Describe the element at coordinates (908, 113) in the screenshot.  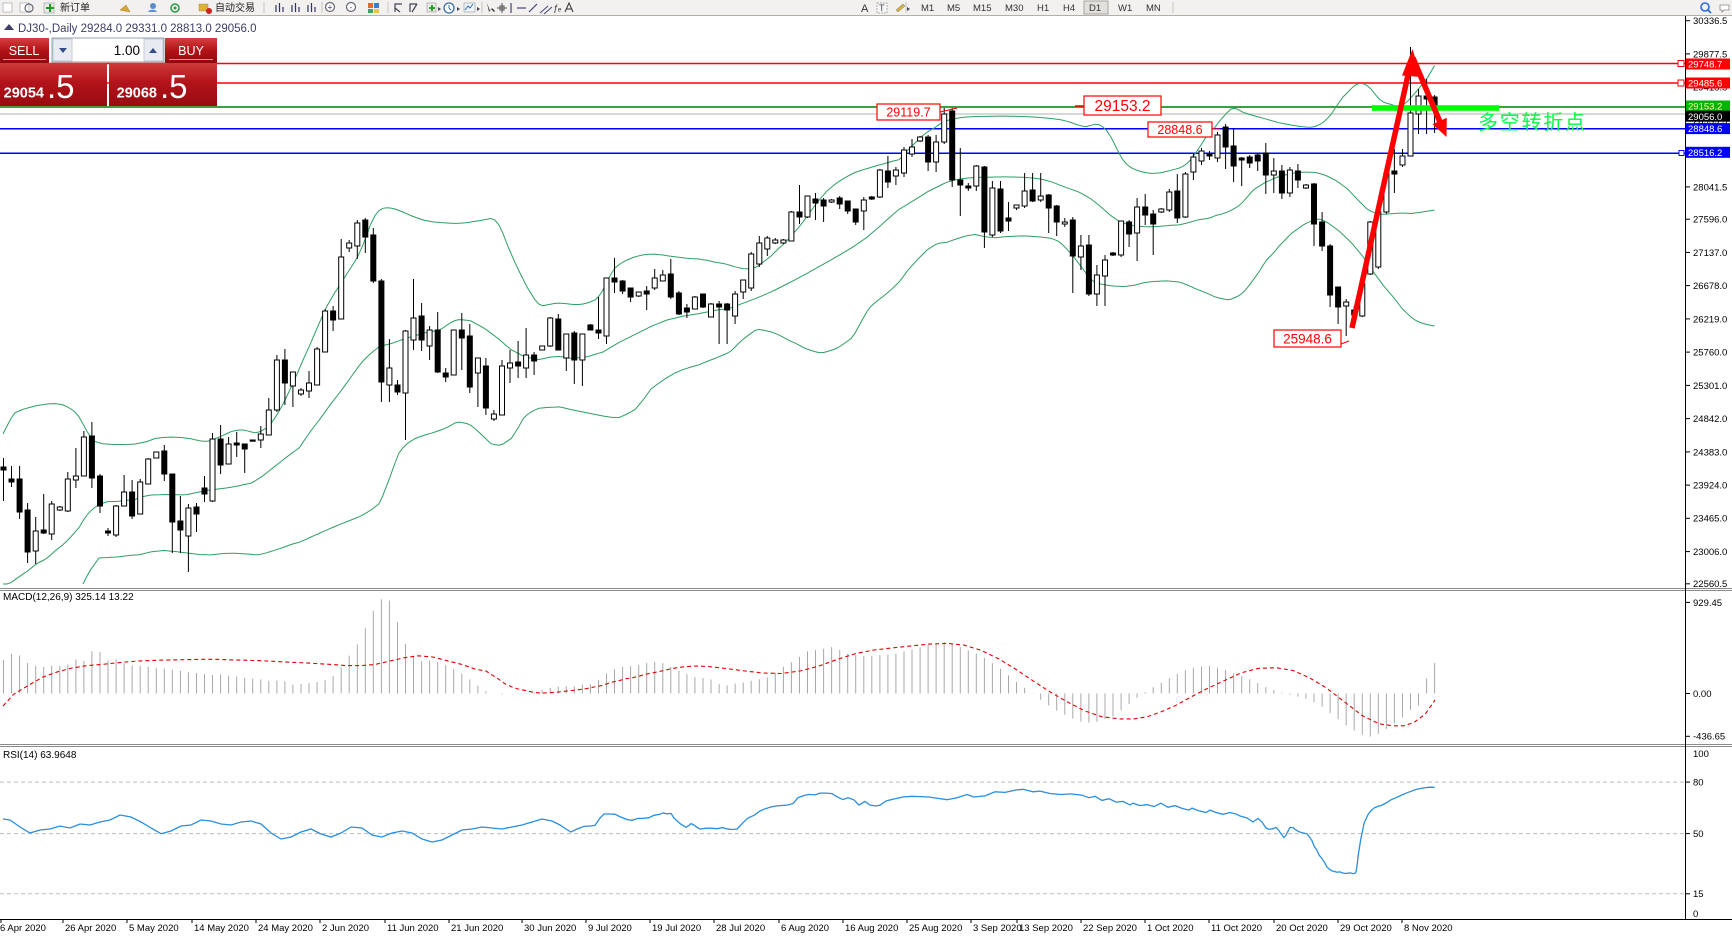
I see `svg-text: 29119.7` at that location.